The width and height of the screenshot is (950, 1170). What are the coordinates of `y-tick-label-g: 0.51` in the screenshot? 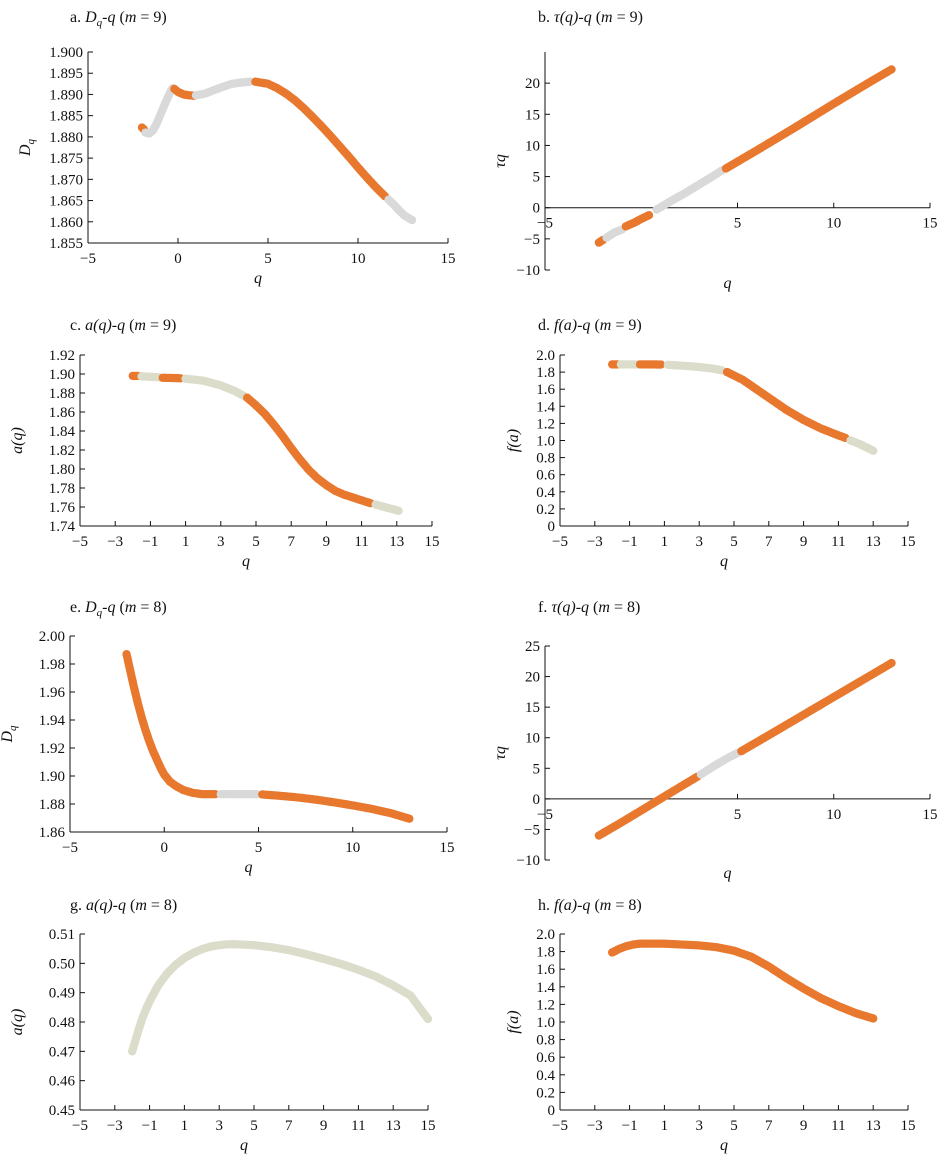 It's located at (62, 935).